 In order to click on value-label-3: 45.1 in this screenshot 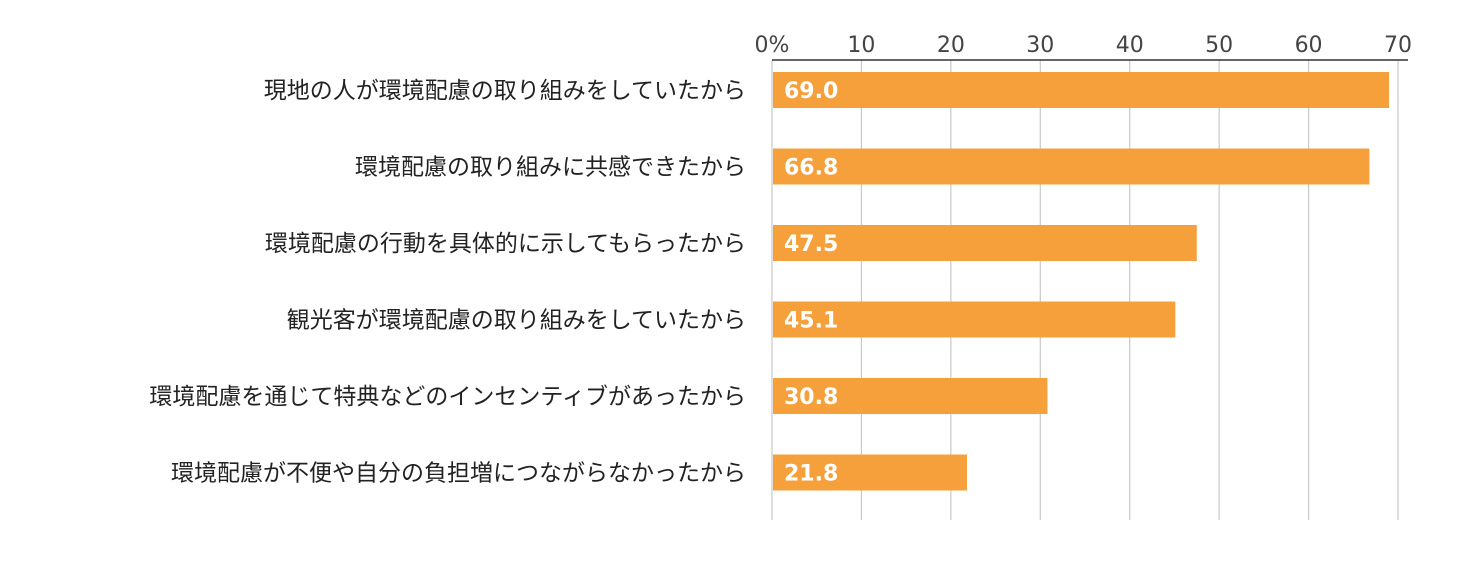, I will do `click(811, 321)`.